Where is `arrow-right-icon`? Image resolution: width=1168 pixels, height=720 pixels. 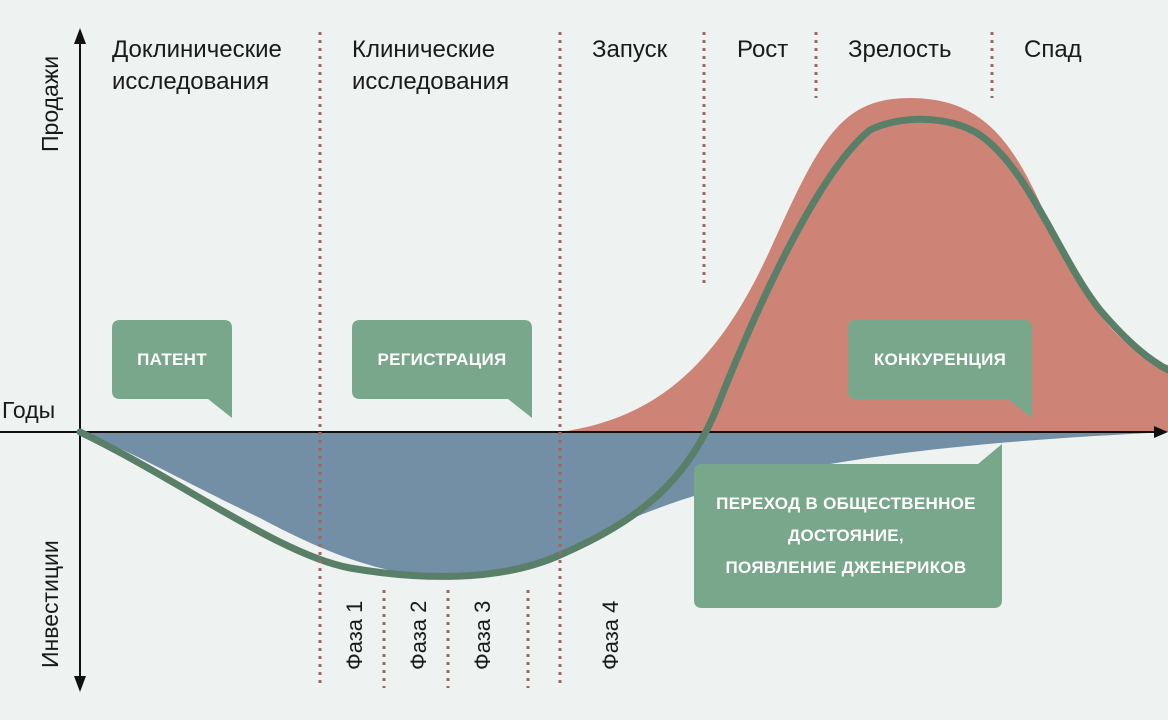
arrow-right-icon is located at coordinates (1161, 432).